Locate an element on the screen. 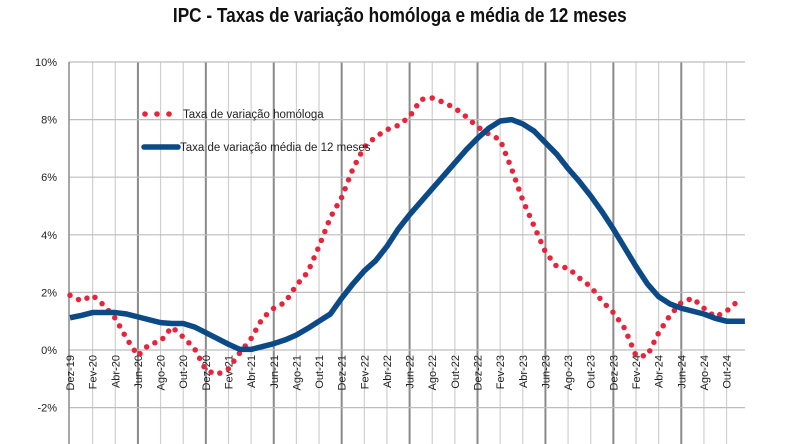  x-tick-label: Dez-20 is located at coordinates (207, 372).